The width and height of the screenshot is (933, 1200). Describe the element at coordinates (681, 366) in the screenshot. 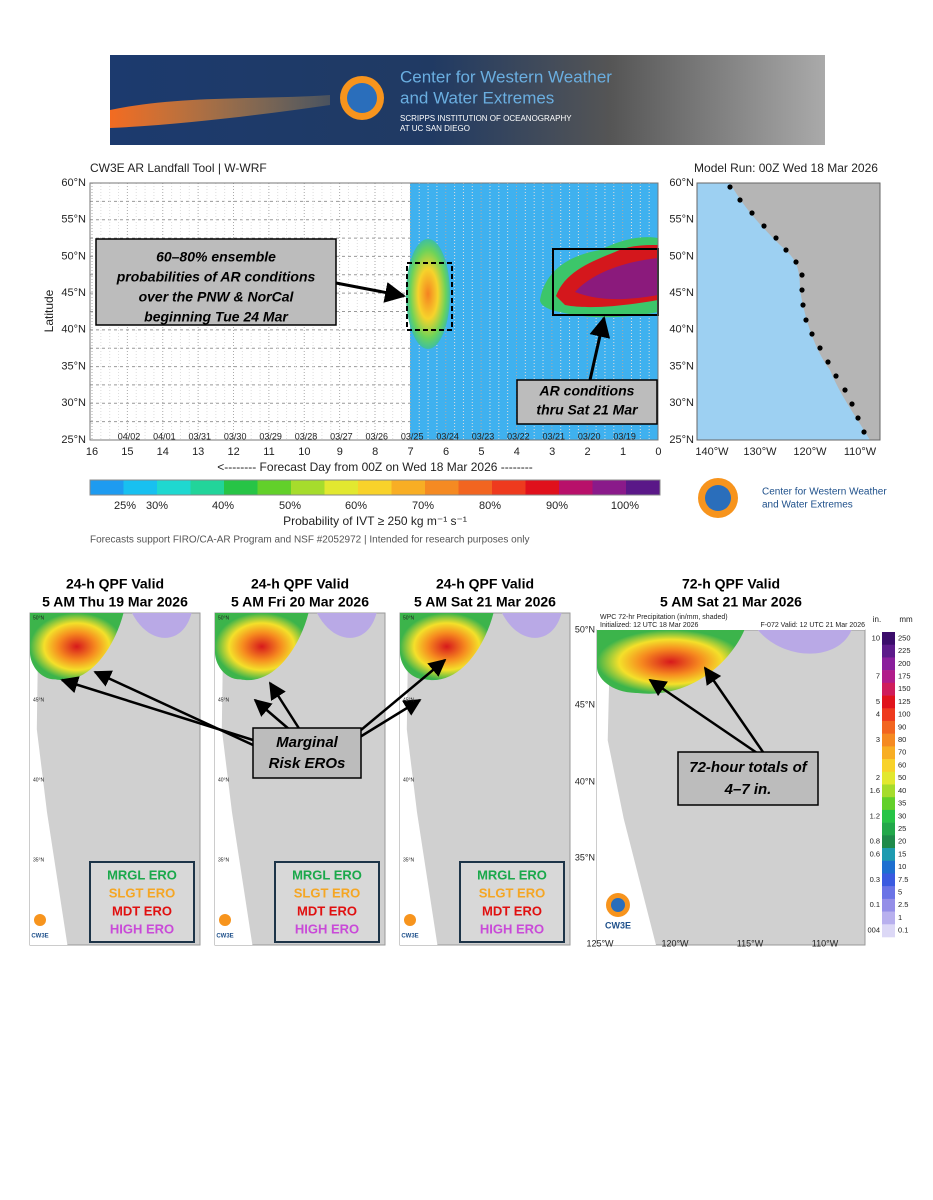

I see `map-lat-label: 35°N` at that location.